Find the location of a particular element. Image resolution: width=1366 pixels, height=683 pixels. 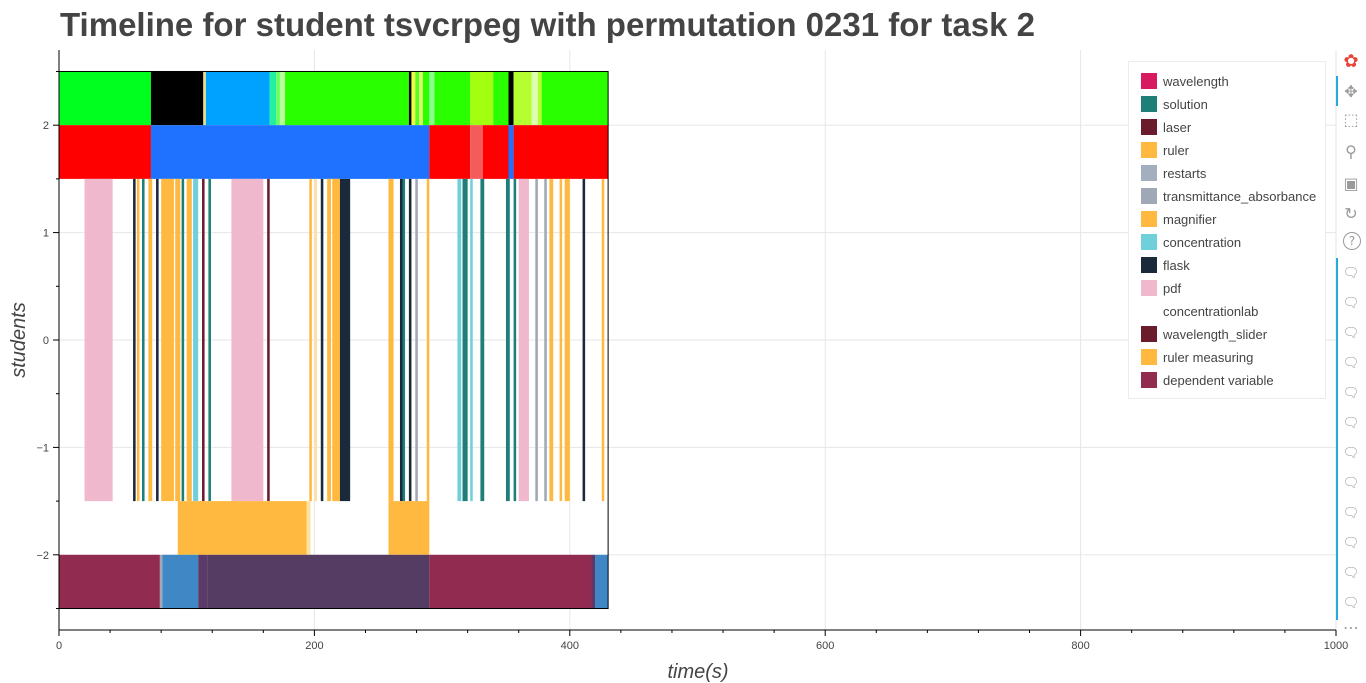

pan-icon: ✥ is located at coordinates (1351, 91).